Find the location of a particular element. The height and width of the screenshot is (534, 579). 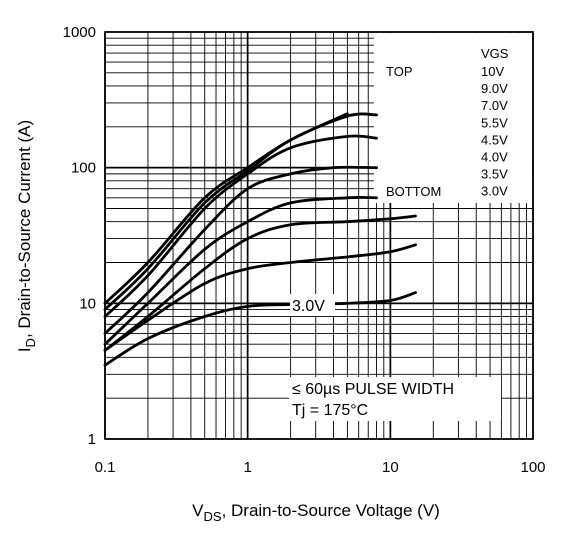

legend-entry: 10V is located at coordinates (492, 71).